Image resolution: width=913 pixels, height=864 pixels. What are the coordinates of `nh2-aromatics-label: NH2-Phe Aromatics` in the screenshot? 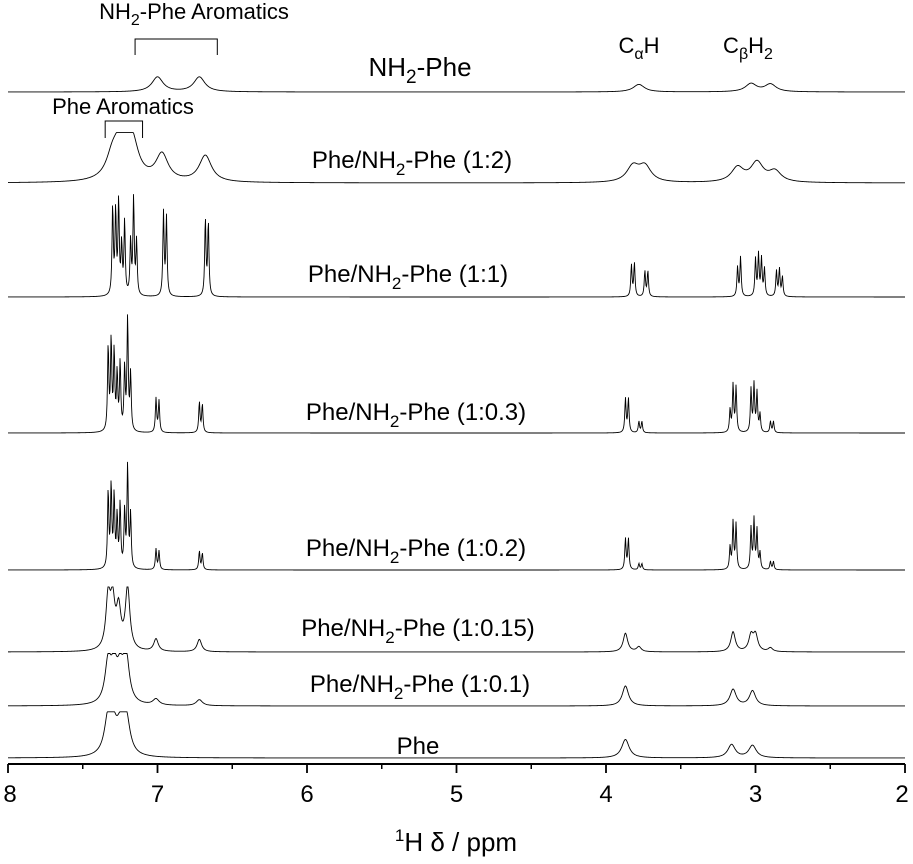 It's located at (194, 14).